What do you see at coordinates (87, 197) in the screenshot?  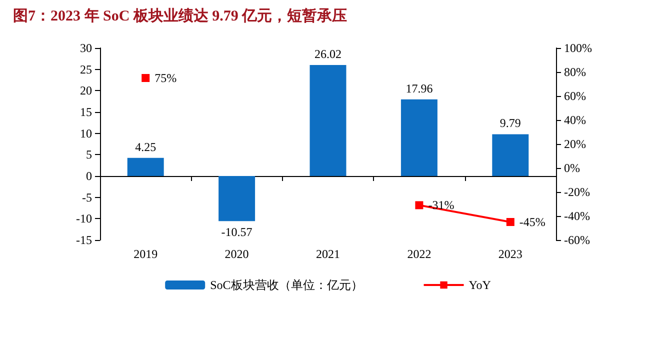 I see `y-tick-label: -5` at bounding box center [87, 197].